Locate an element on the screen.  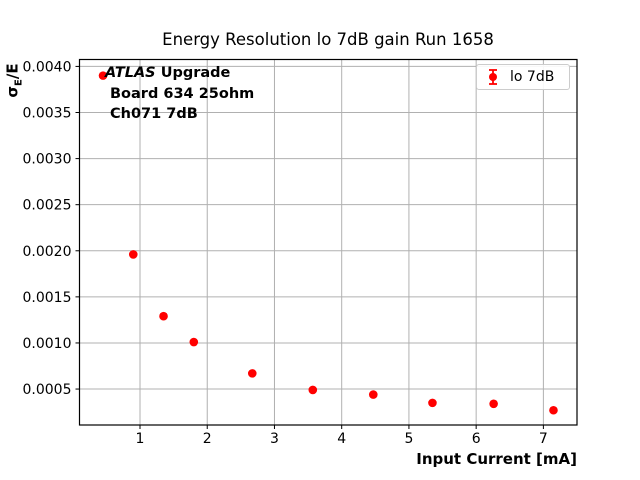
legend: lo 7dB is located at coordinates (523, 77).